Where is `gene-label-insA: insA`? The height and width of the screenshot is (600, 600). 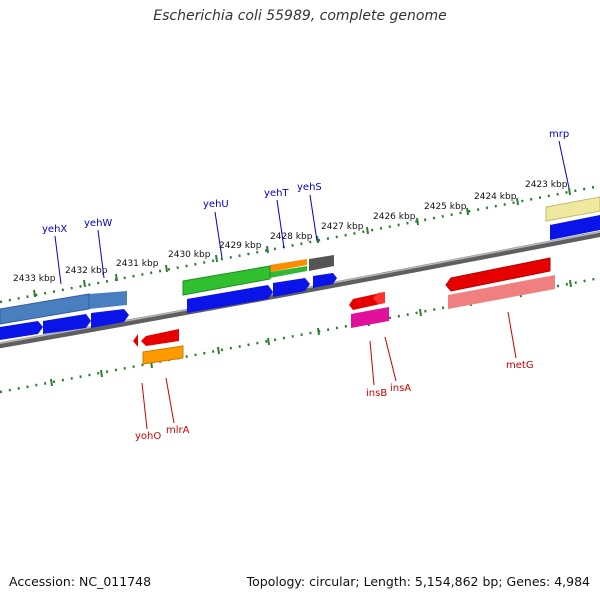
gene-label-insA: insA is located at coordinates (400, 388).